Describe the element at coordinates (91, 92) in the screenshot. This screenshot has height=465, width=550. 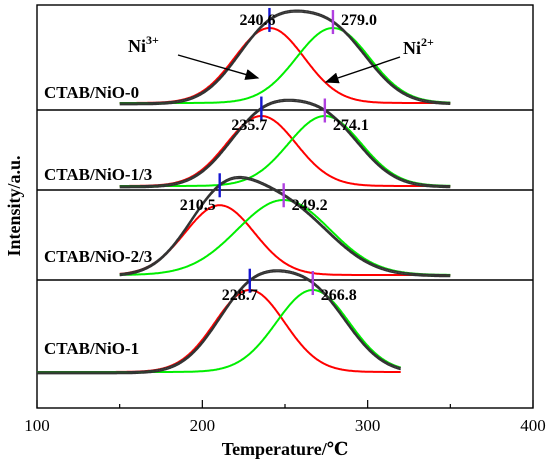
I see `sample-label: CTAB/NiO-0` at that location.